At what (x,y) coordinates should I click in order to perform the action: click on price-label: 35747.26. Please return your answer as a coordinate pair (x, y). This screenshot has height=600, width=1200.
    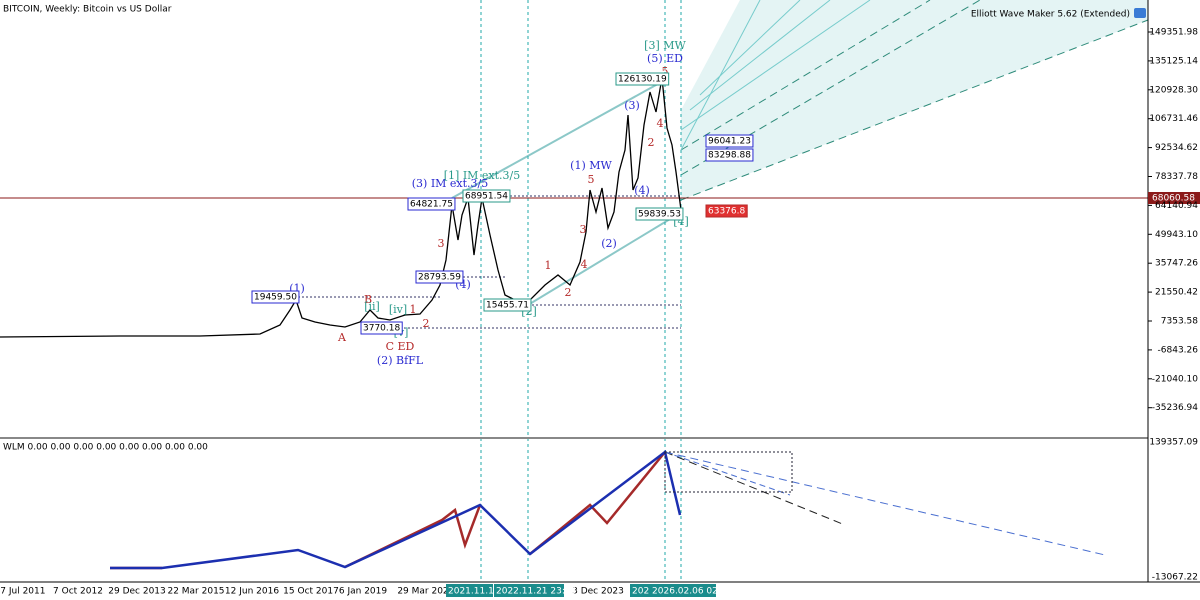
    Looking at the image, I should click on (1176, 264).